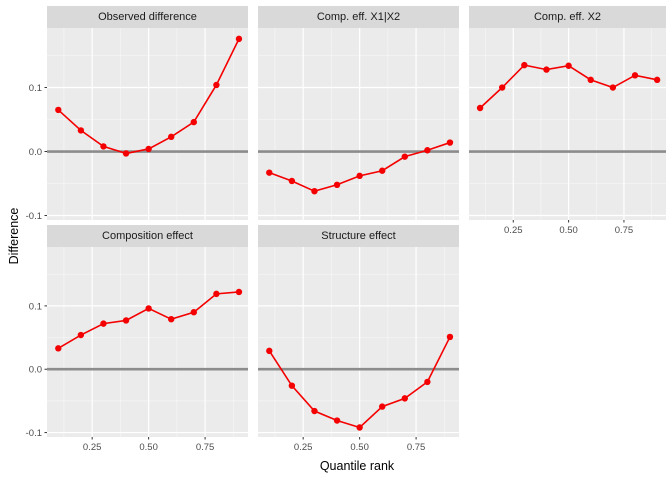  I want to click on panel-bg-observed-difference, so click(147, 124).